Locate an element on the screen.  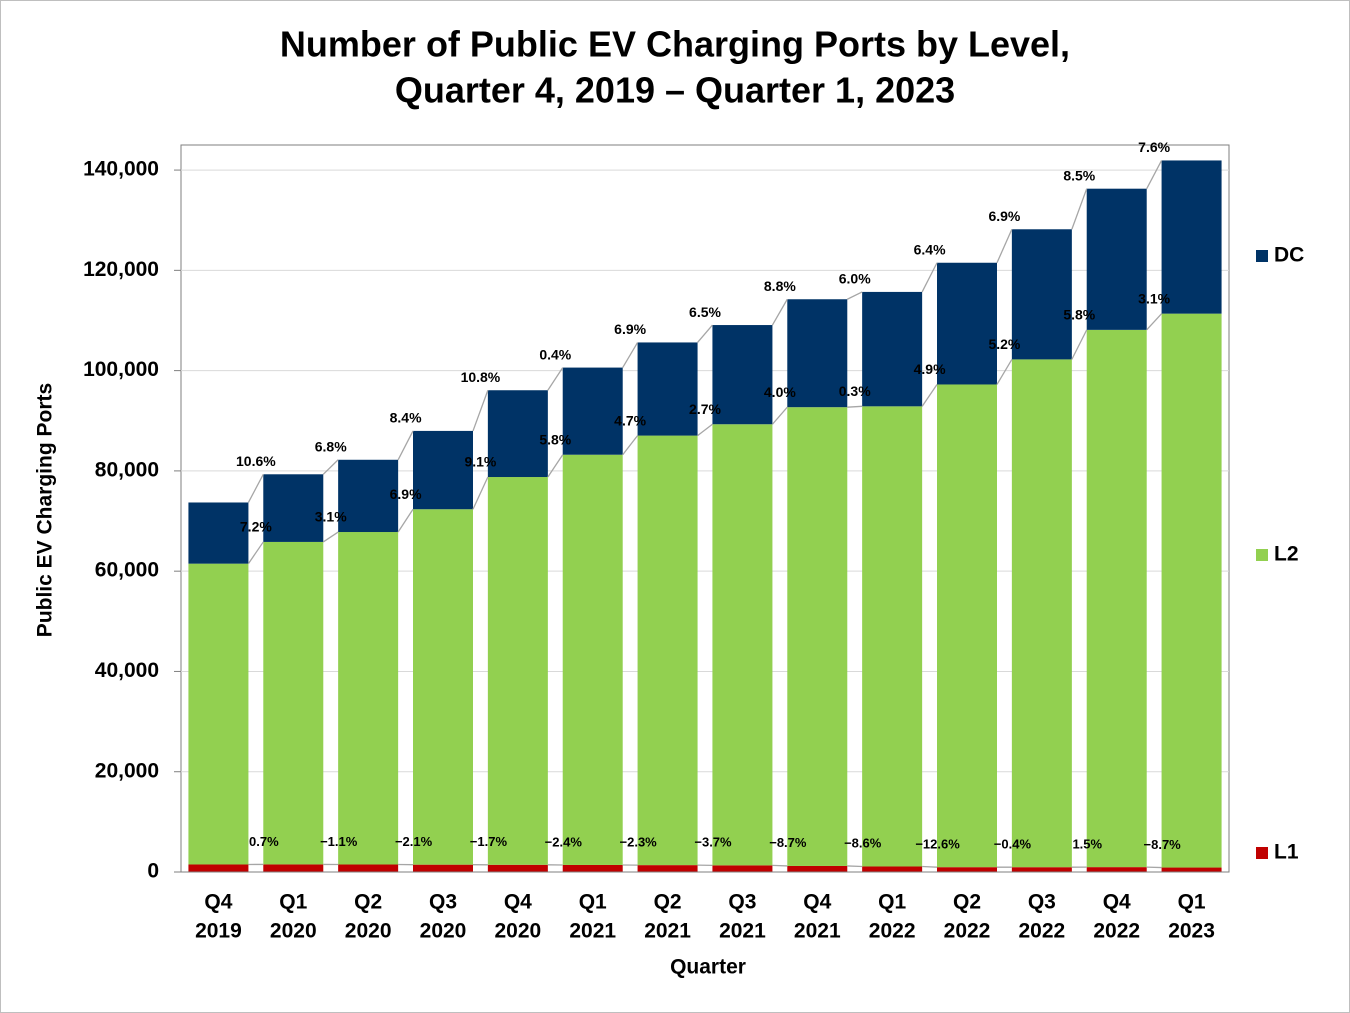
change-label: 9.1% is located at coordinates (480, 462).